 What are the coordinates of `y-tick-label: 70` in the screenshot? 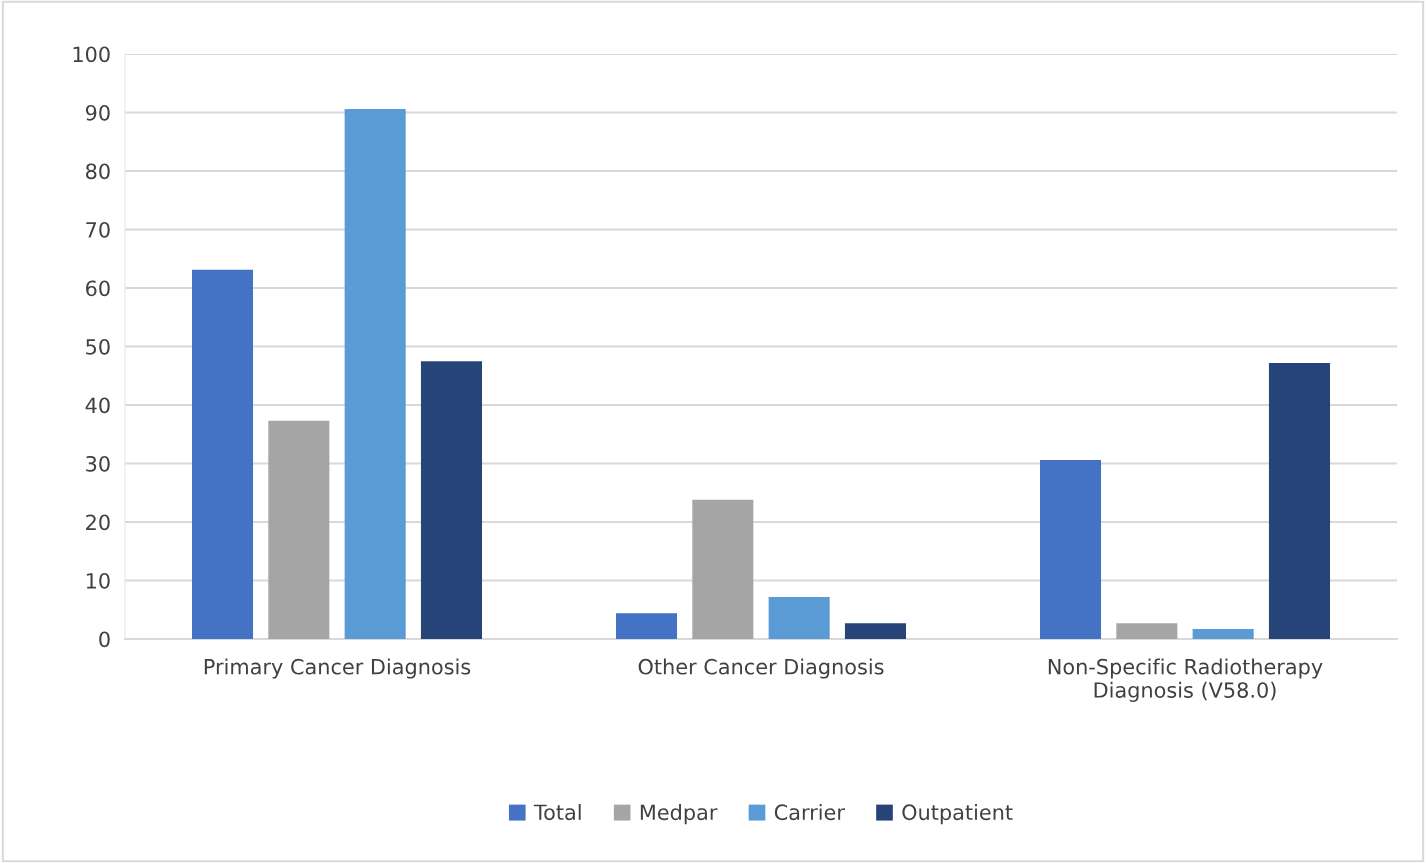 It's located at (98, 229).